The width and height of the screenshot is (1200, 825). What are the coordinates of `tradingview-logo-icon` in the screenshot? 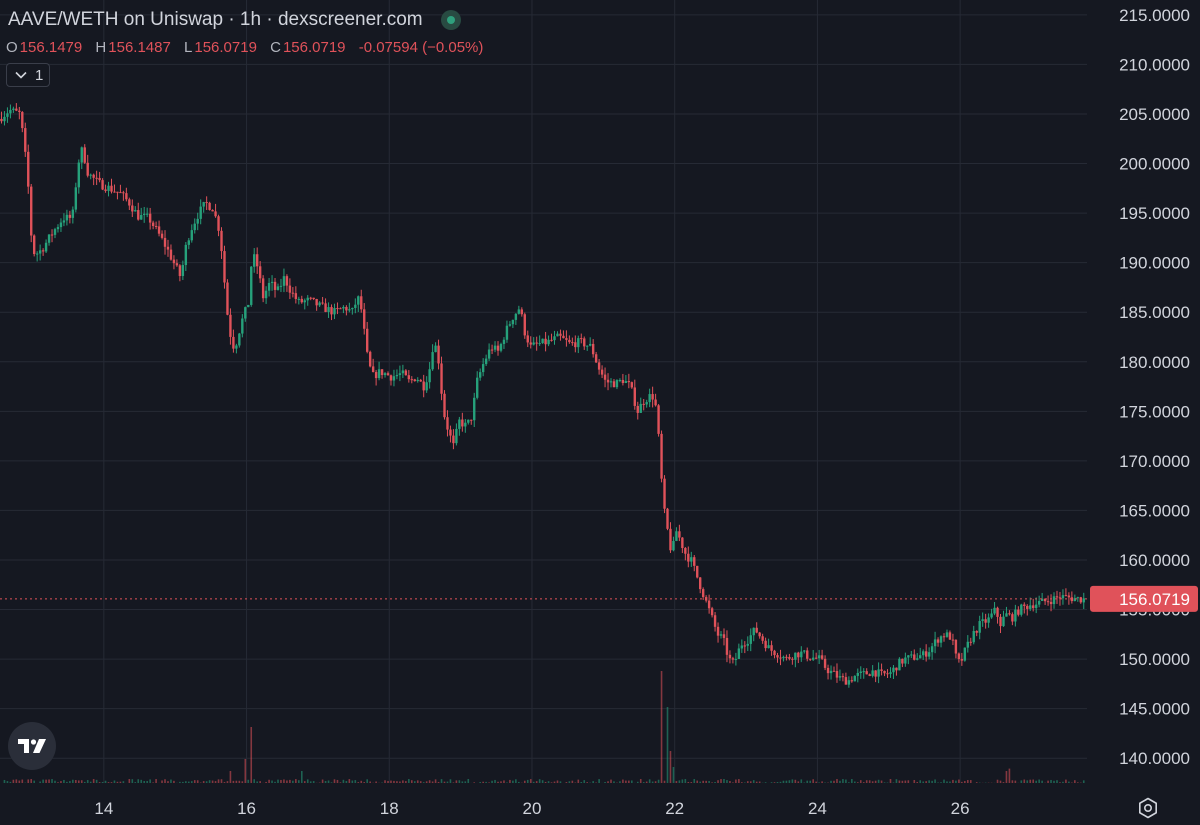 It's located at (32, 746).